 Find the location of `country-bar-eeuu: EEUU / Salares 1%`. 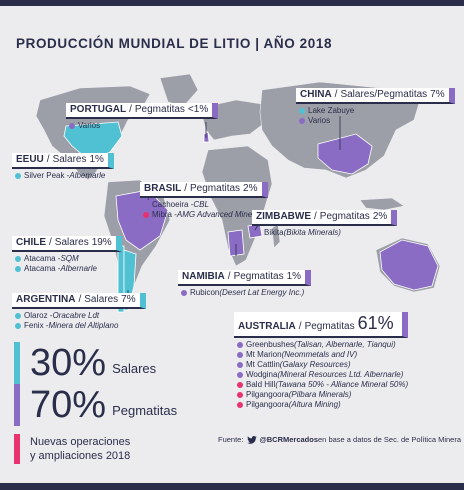

country-bar-eeuu: EEUU / Salares 1% is located at coordinates (63, 161).